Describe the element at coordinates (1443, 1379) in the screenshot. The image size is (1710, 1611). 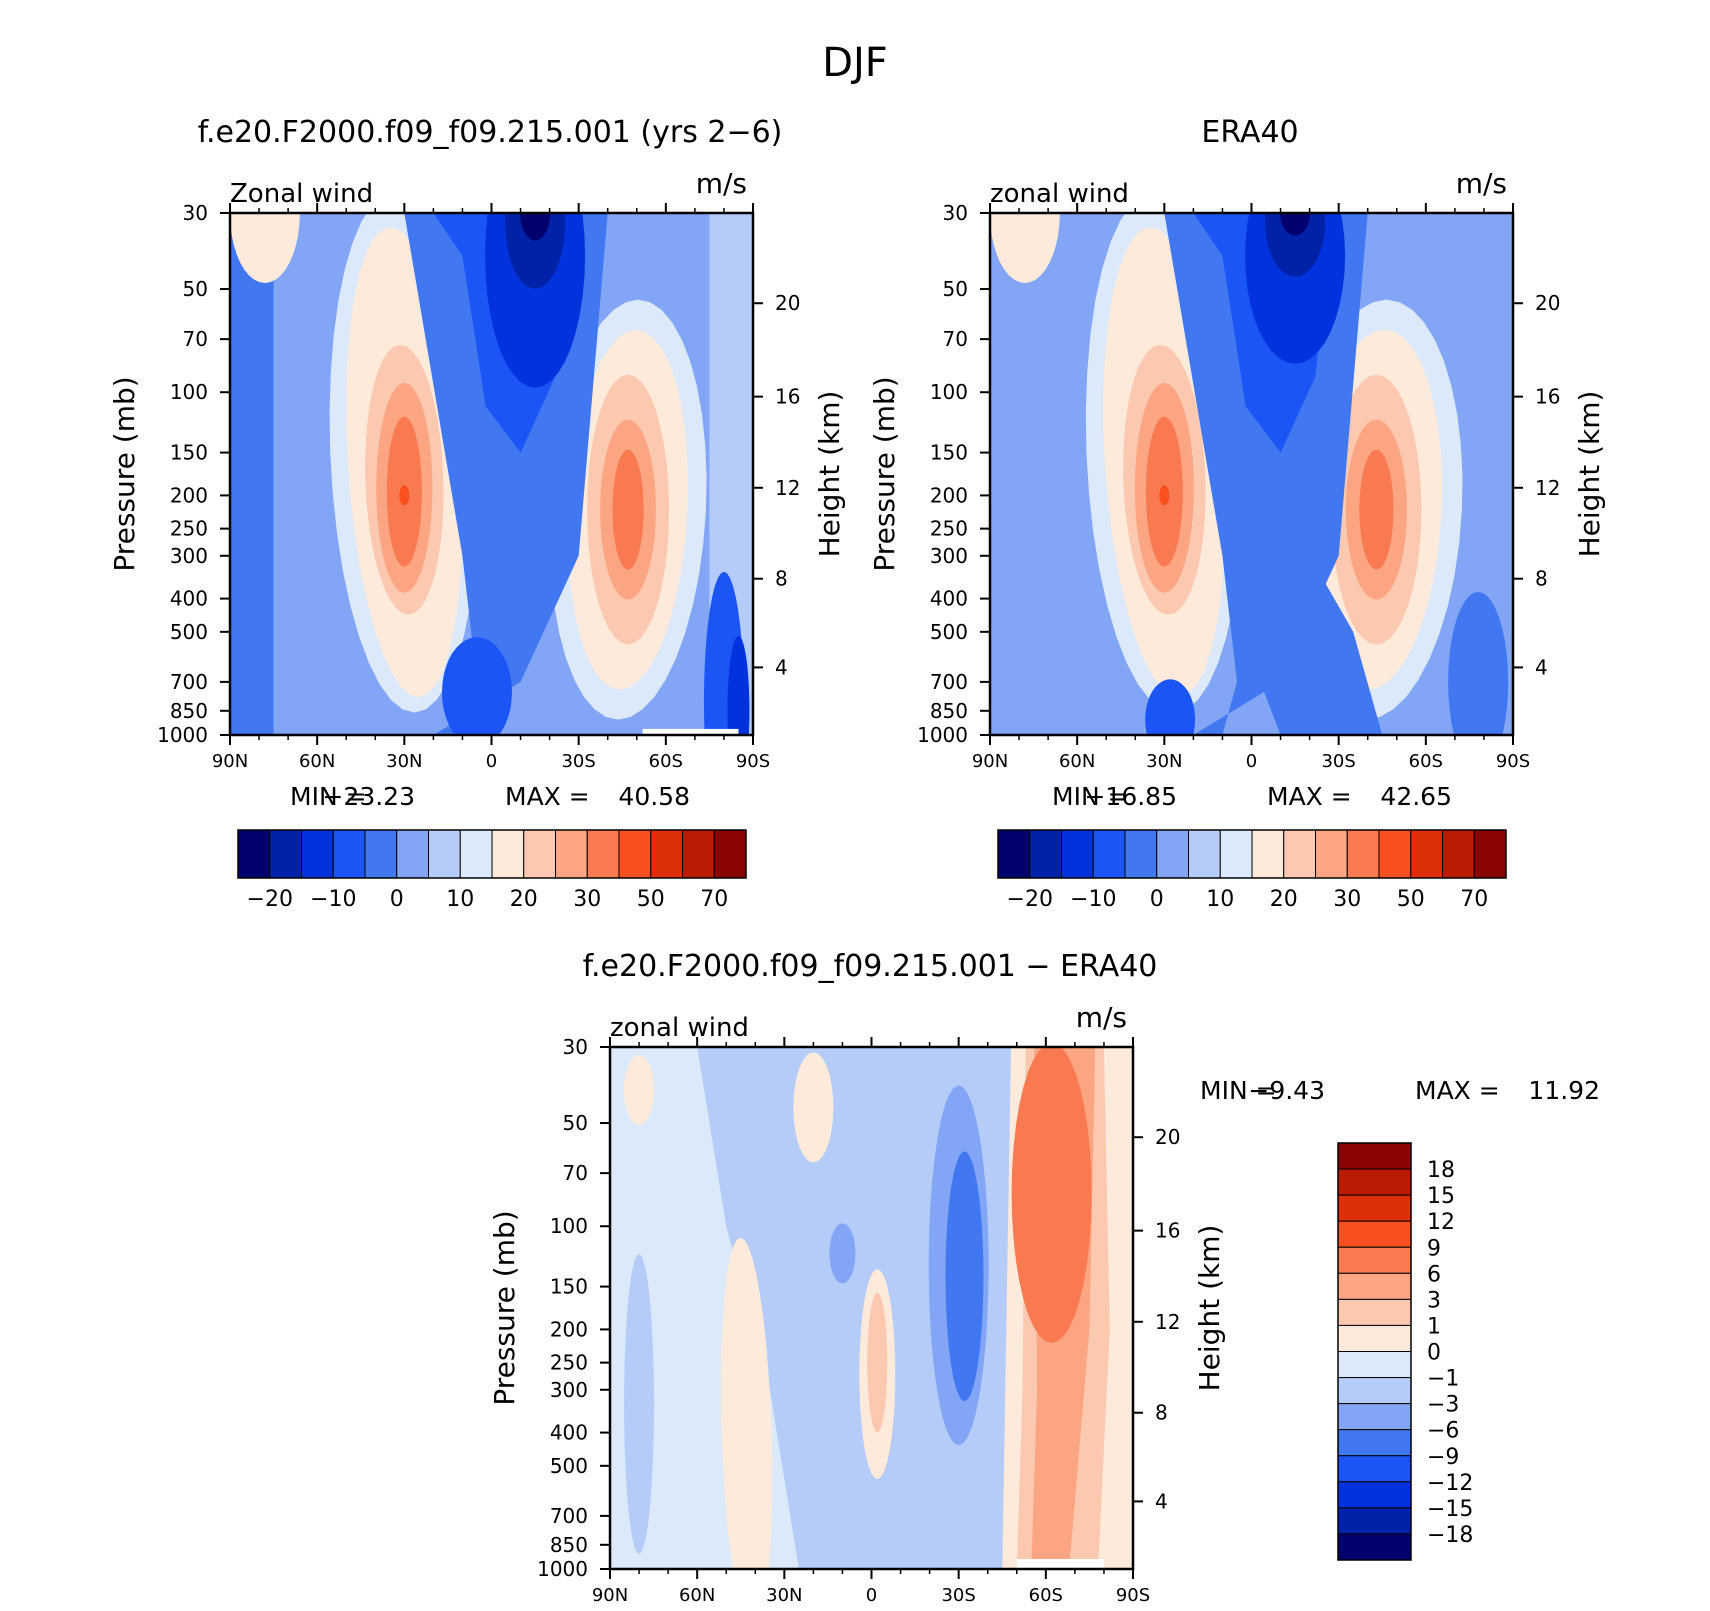
I see `colorbar-label: −1` at that location.